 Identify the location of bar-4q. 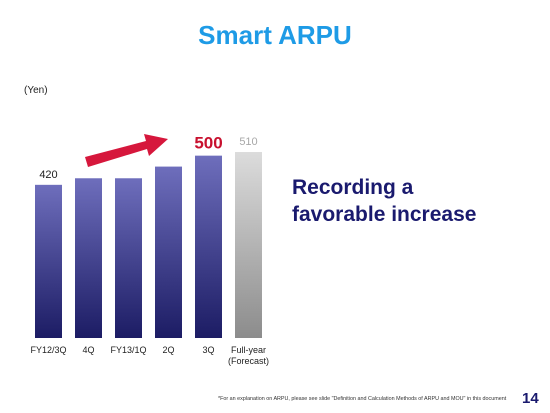
(88, 258).